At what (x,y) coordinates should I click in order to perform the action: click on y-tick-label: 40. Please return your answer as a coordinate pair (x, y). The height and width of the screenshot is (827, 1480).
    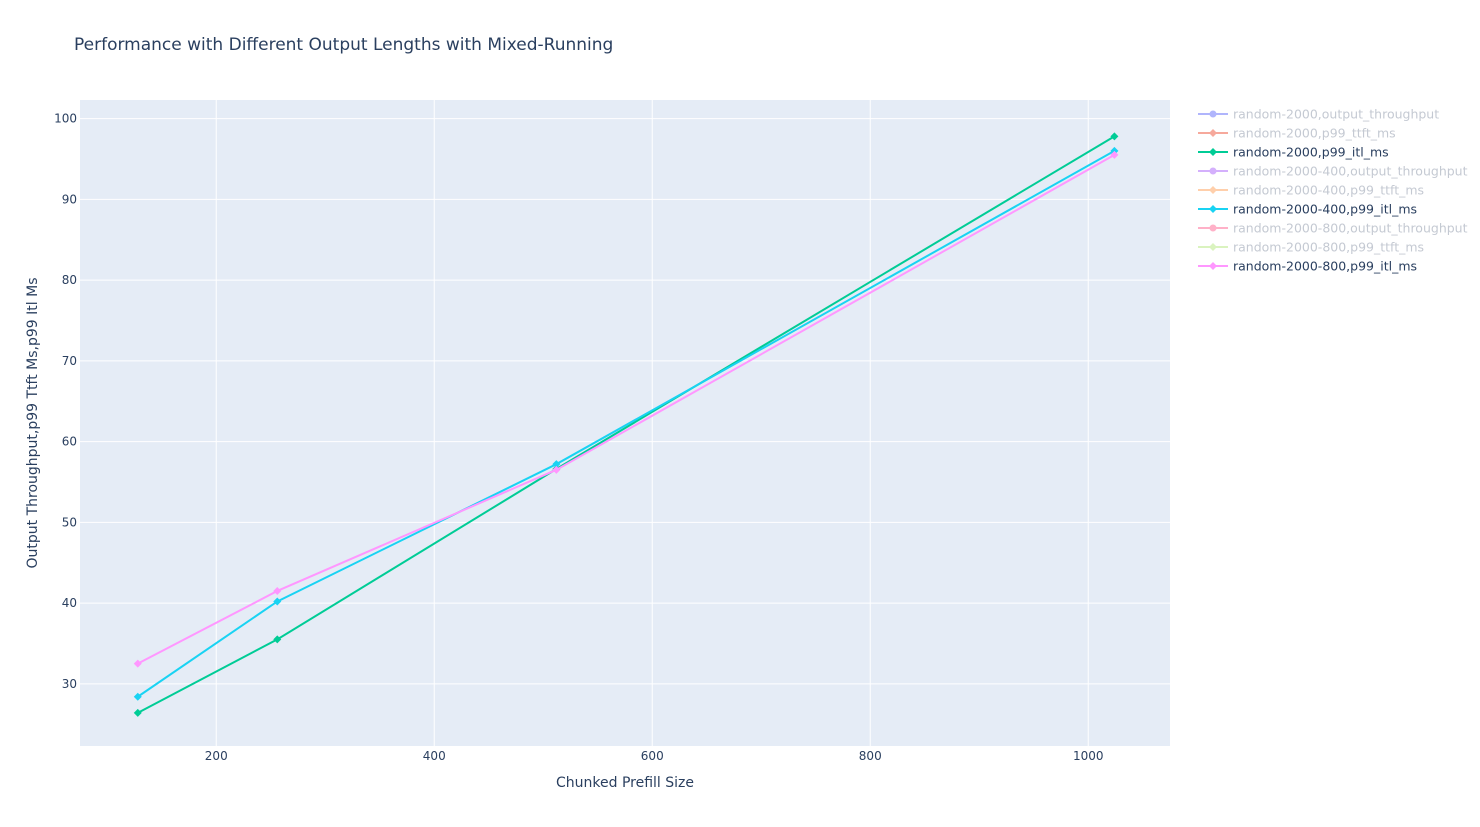
    Looking at the image, I should click on (69, 603).